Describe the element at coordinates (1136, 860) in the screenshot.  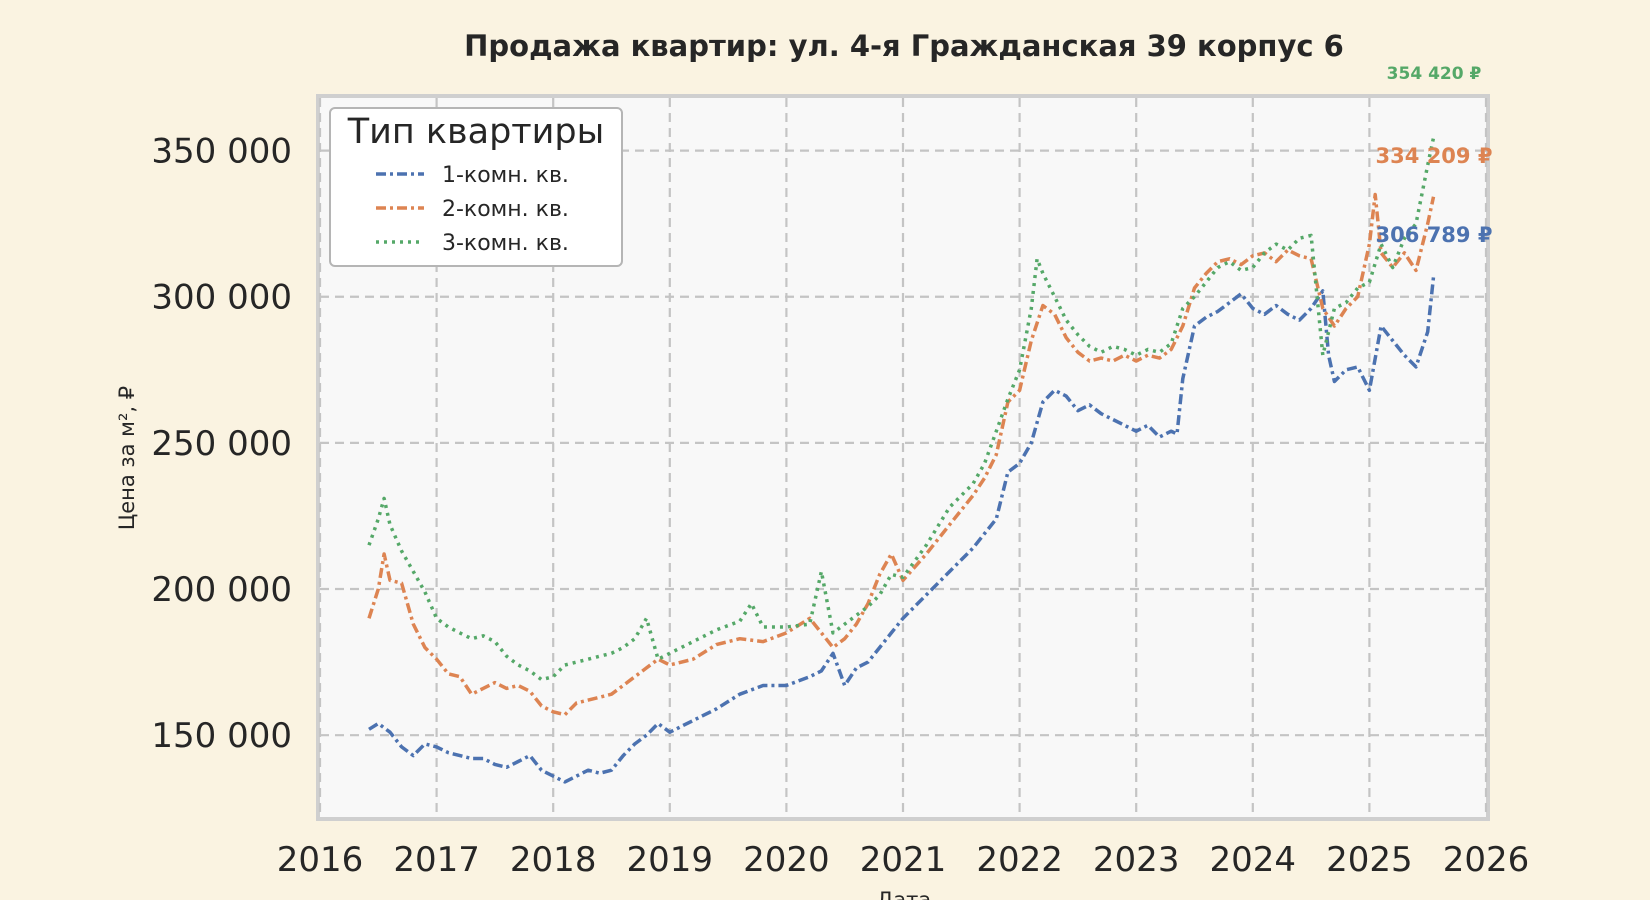
I see `x-tick-label: 2023` at that location.